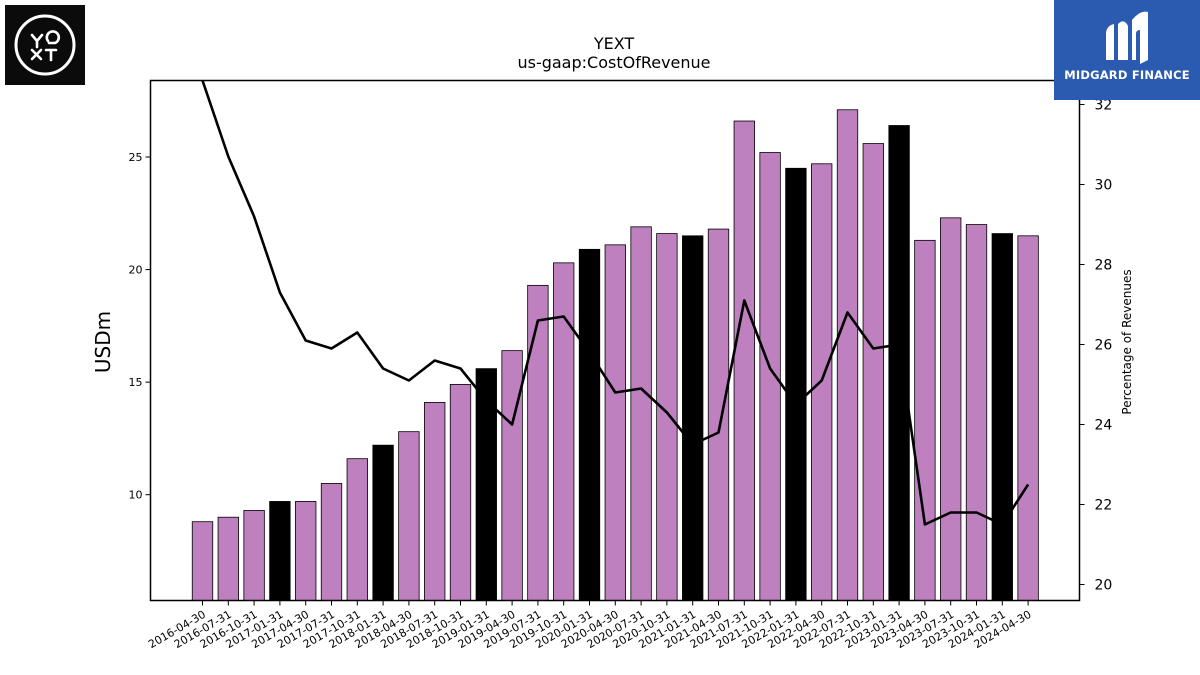 The width and height of the screenshot is (1200, 675). What do you see at coordinates (103, 342) in the screenshot?
I see `y-axis-label: USDm` at bounding box center [103, 342].